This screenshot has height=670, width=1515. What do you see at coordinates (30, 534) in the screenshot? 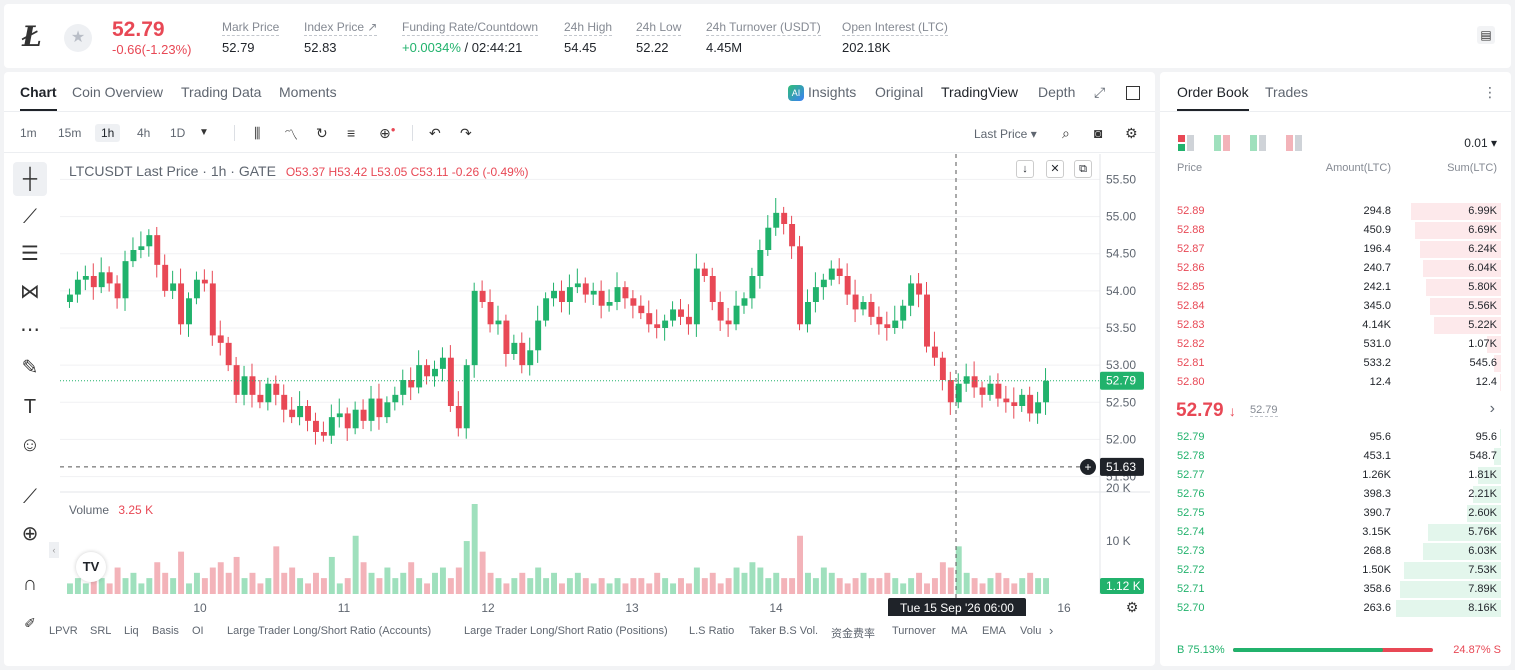
I see `zoom-tool-icon: ⊕` at bounding box center [30, 534].